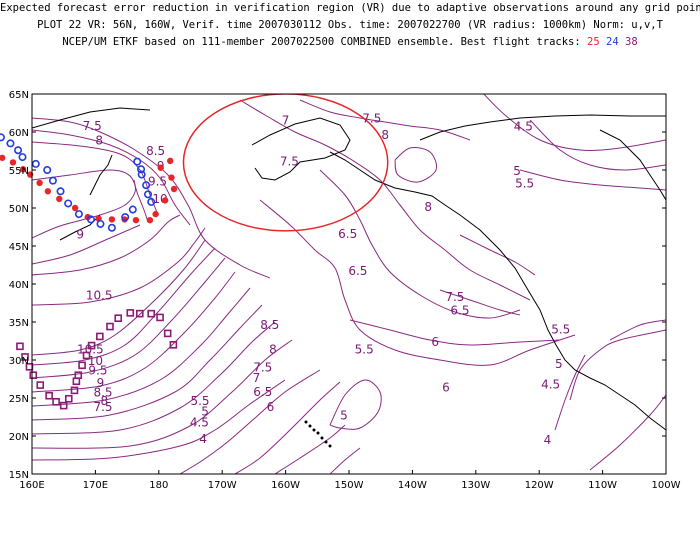  Describe the element at coordinates (19, 95) in the screenshot. I see `y-tick-label: 65N` at that location.